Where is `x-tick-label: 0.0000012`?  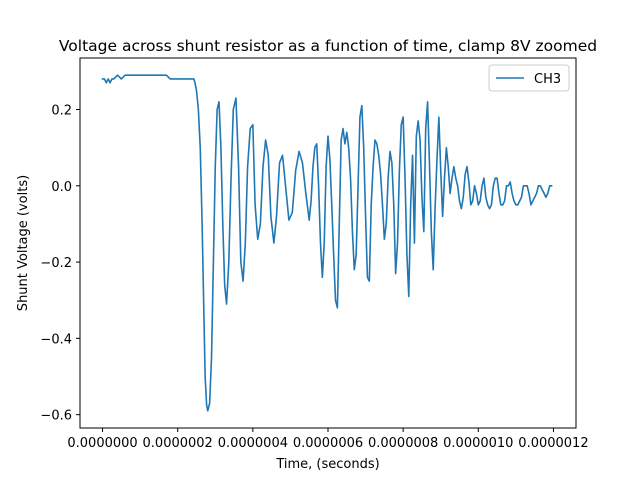 x-tick-label: 0.0000012 is located at coordinates (553, 443).